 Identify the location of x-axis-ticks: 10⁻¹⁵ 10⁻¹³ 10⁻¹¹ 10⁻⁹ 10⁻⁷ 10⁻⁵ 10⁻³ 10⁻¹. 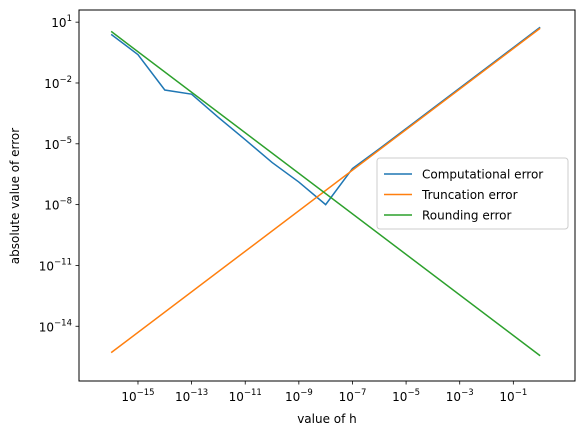
(324, 392).